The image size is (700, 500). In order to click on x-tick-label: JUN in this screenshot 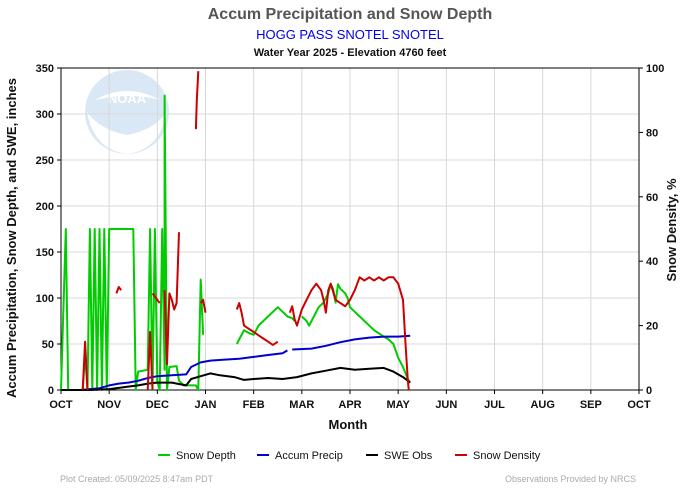, I will do `click(446, 405)`.